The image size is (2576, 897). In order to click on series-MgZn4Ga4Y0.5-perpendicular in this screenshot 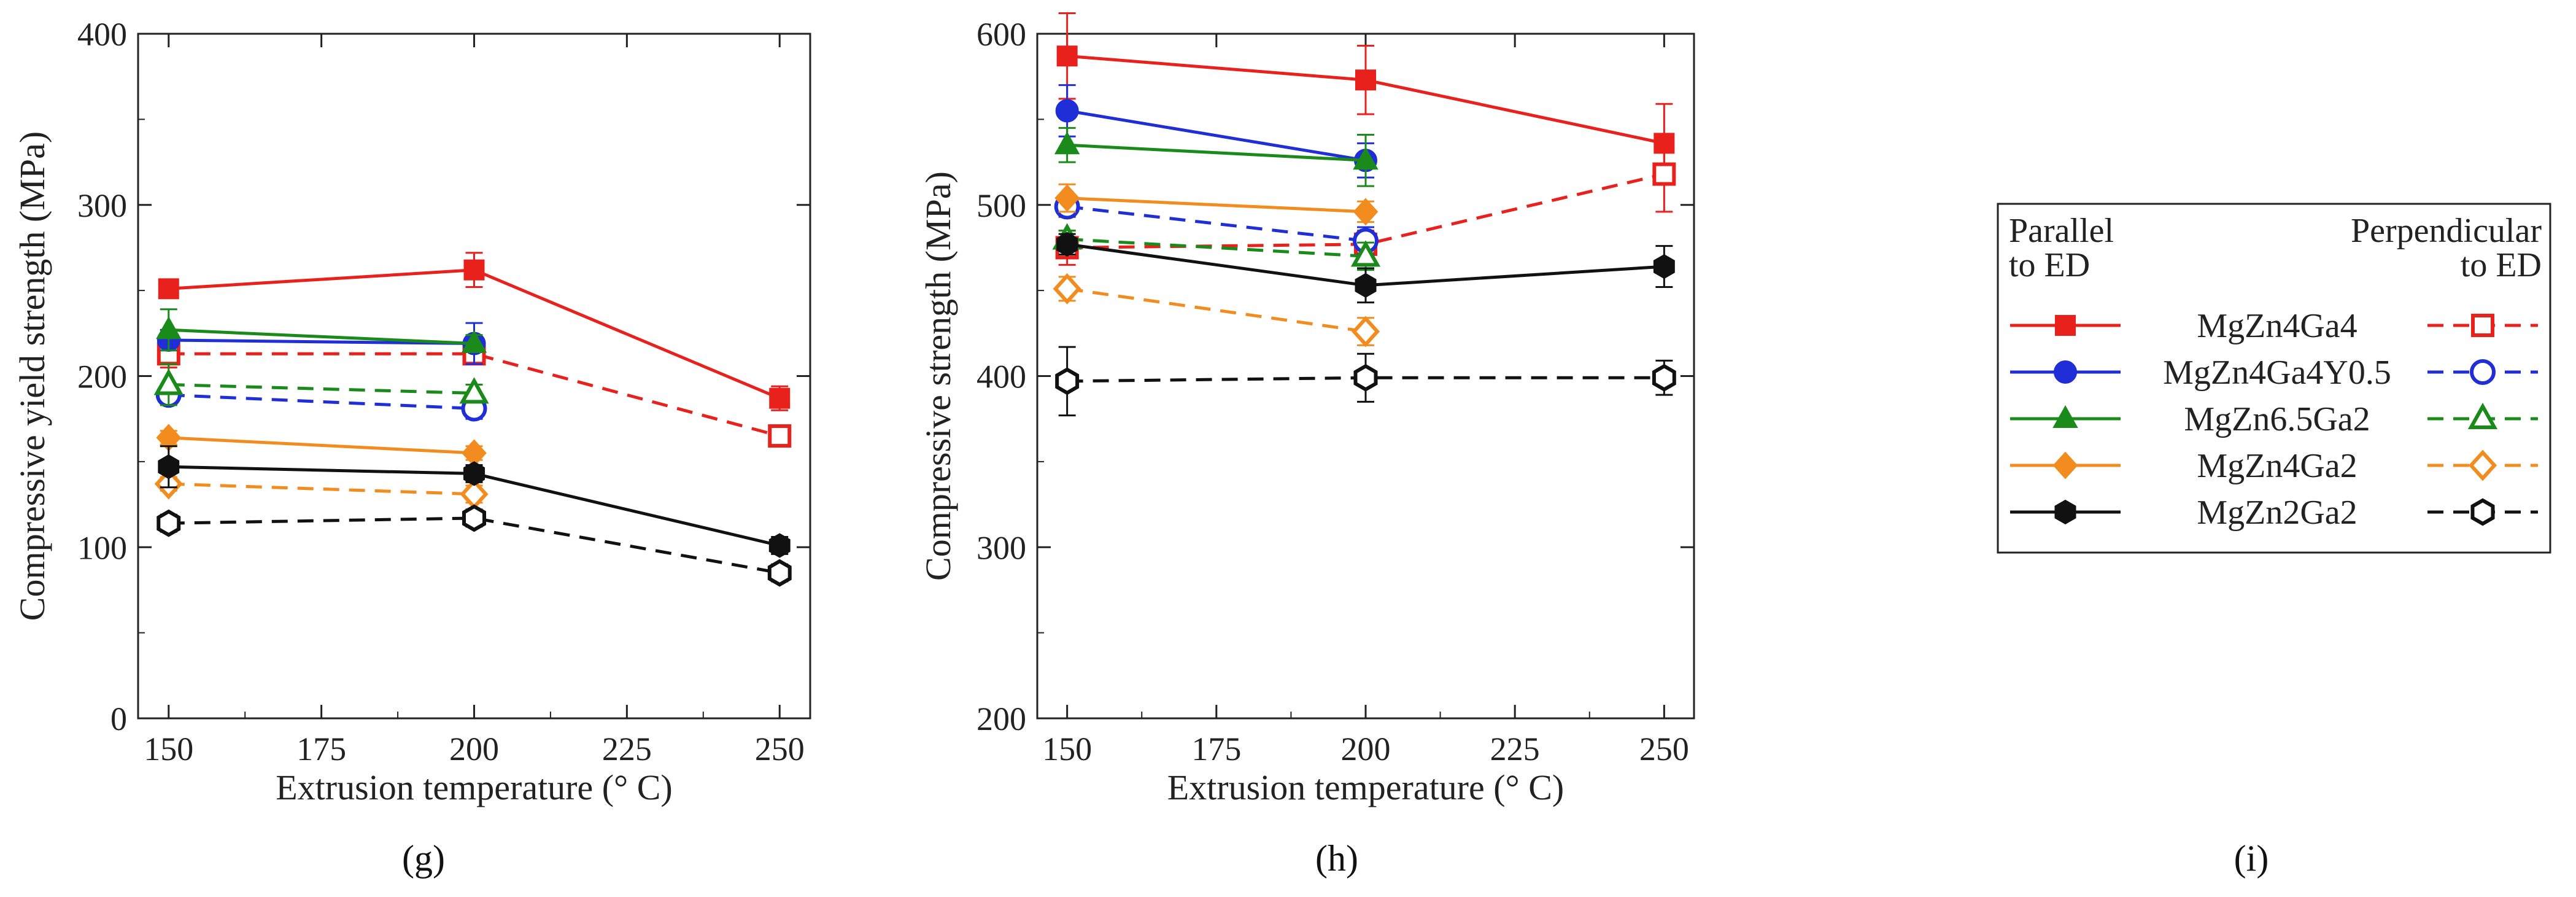, I will do `click(321, 402)`.